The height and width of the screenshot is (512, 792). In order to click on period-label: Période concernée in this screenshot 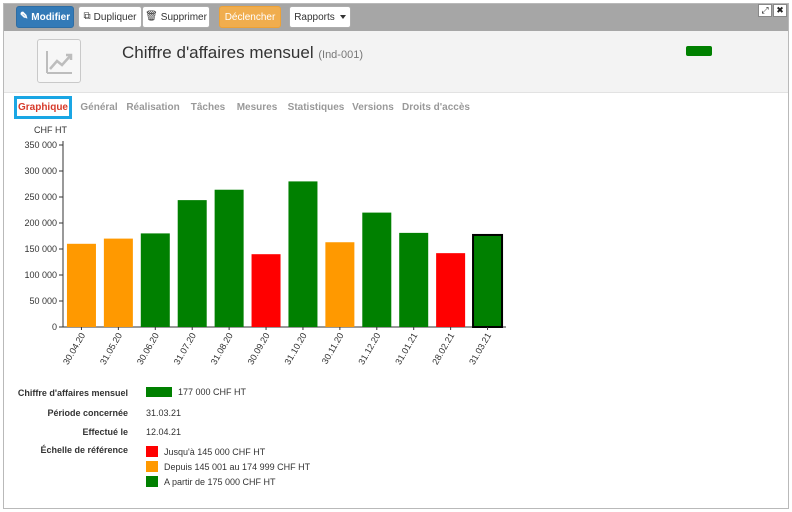, I will do `click(87, 413)`.